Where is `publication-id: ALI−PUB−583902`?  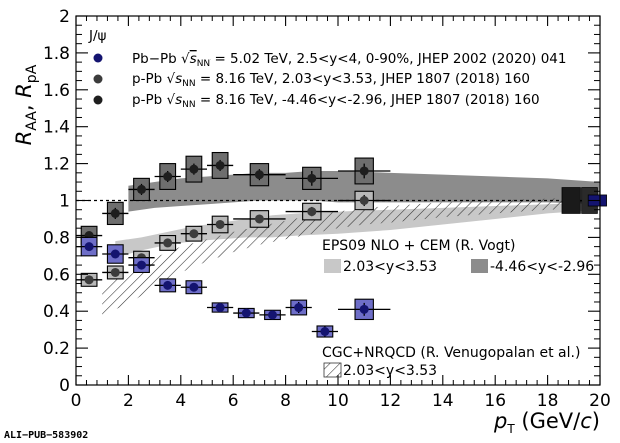
publication-id: ALI−PUB−583902 is located at coordinates (46, 435).